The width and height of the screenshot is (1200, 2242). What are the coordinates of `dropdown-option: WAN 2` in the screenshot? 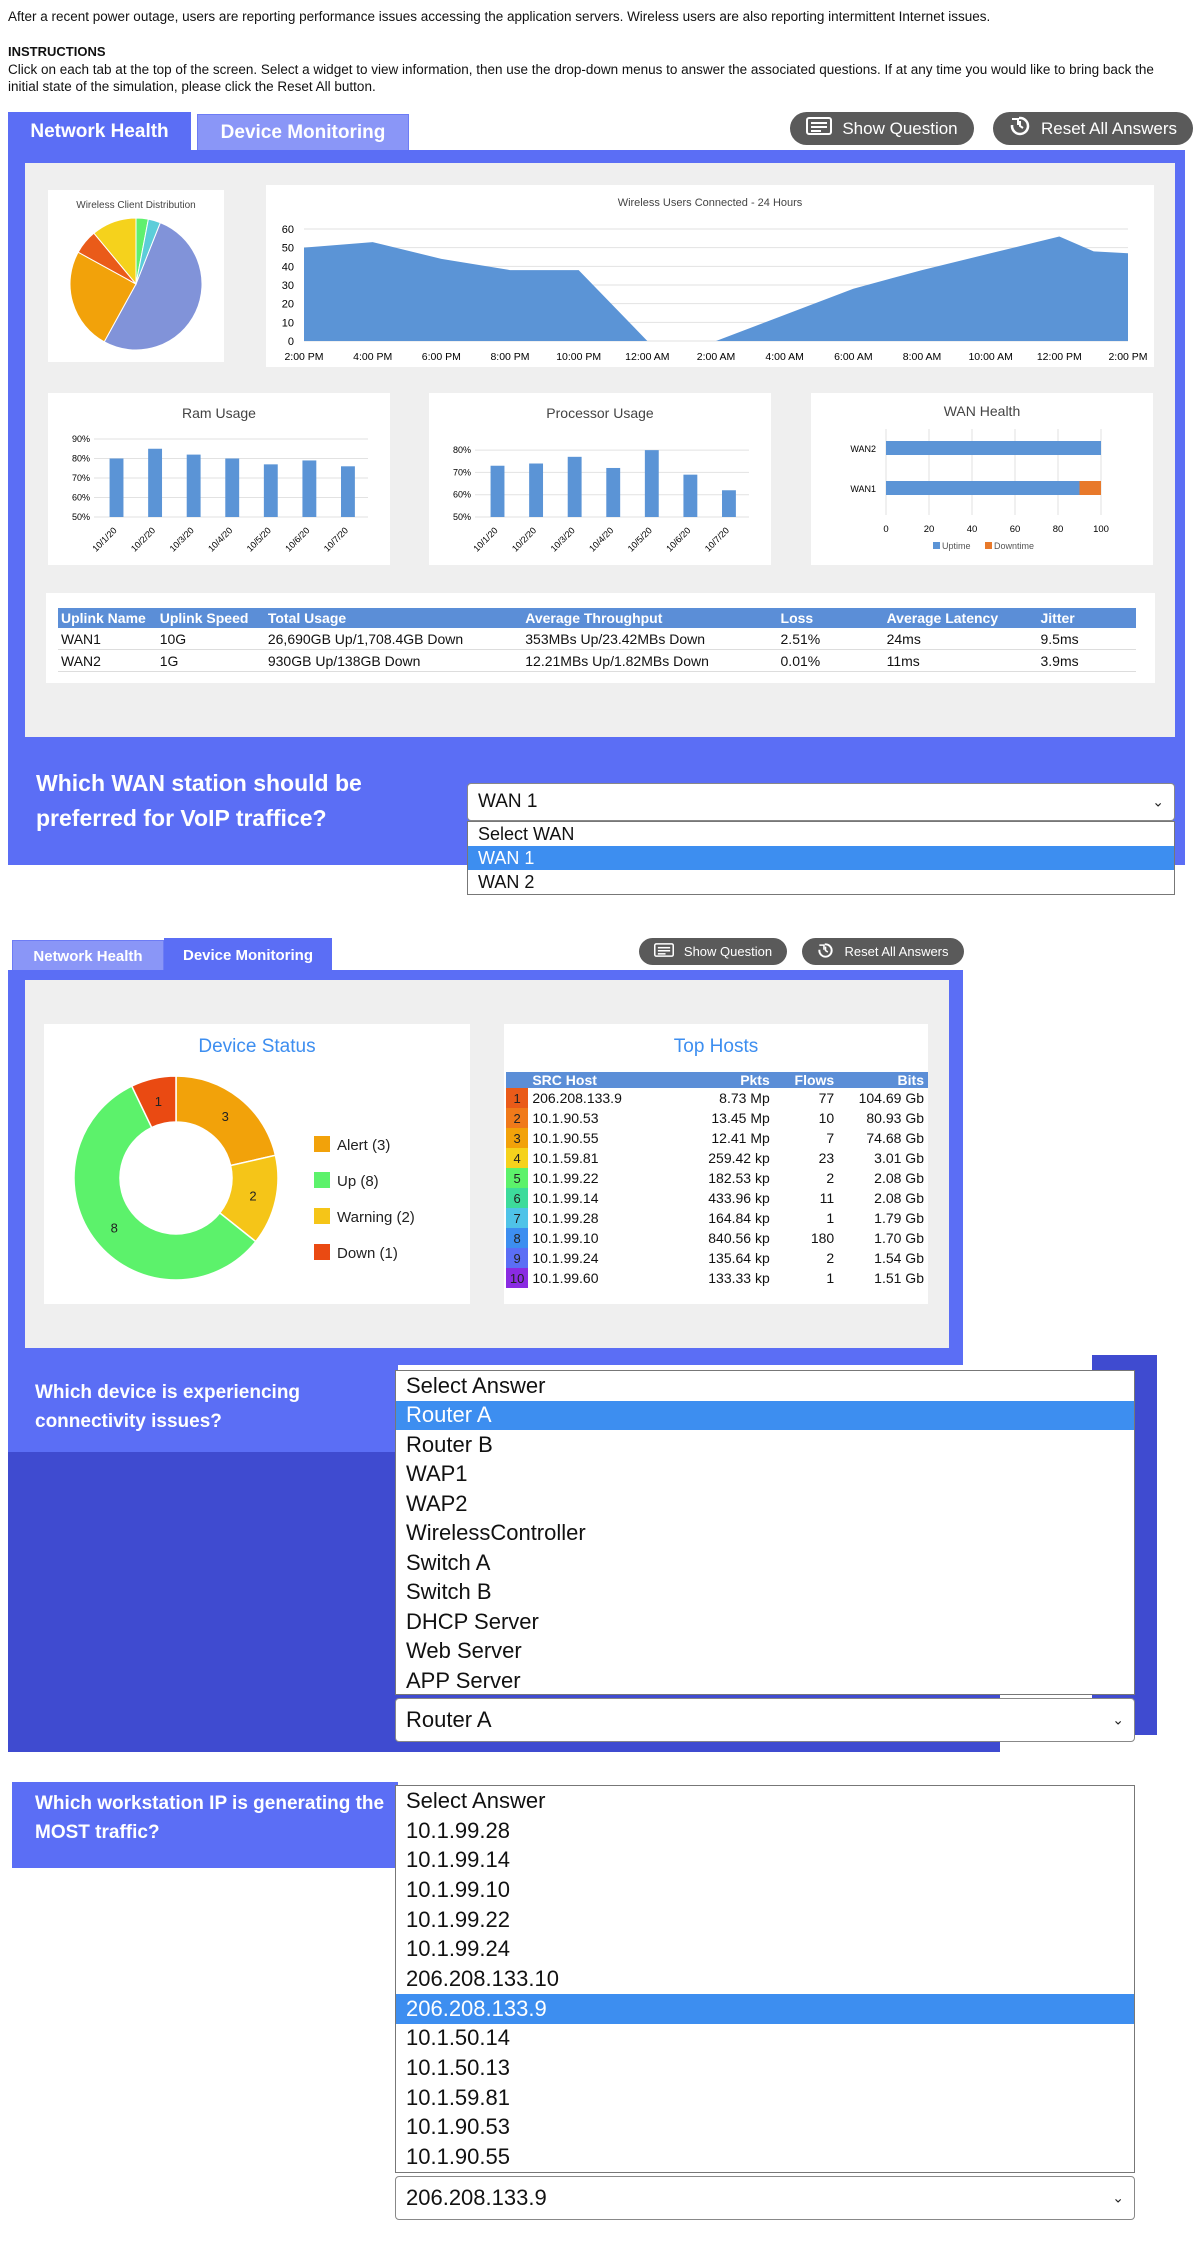 It's located at (506, 881).